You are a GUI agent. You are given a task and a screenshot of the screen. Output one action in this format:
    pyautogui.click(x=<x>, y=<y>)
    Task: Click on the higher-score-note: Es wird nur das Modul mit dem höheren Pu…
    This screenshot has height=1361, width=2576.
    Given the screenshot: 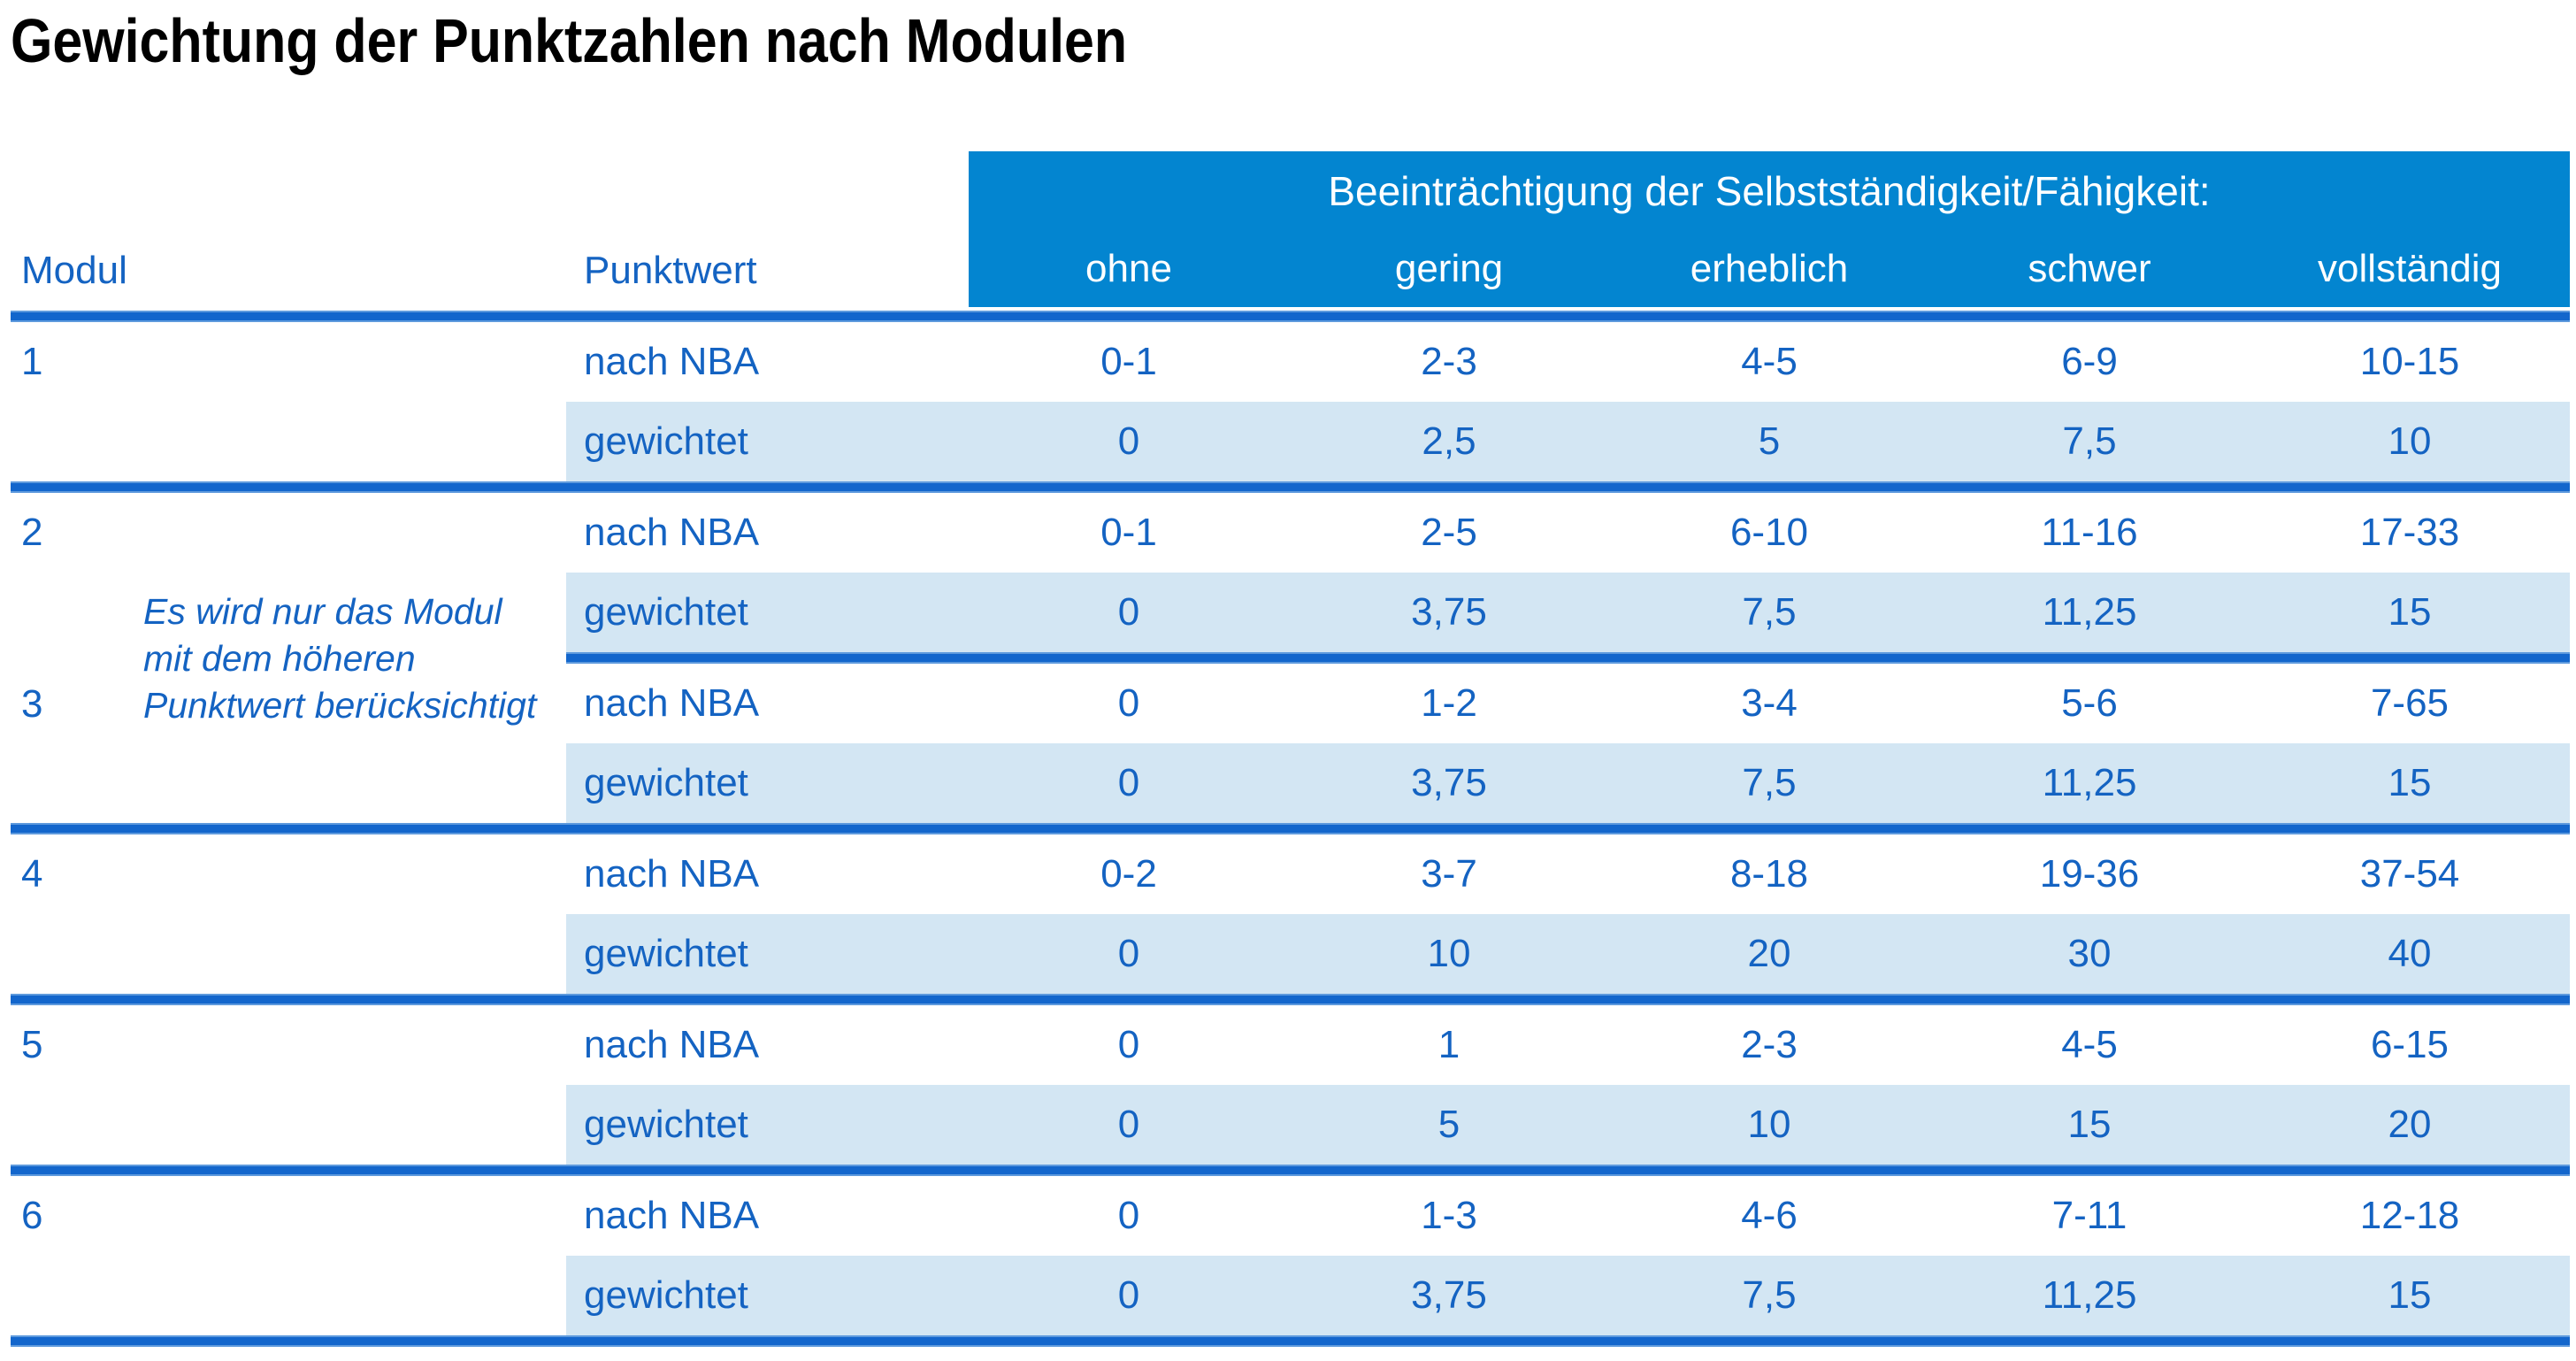 What is the action you would take?
    pyautogui.click(x=339, y=658)
    